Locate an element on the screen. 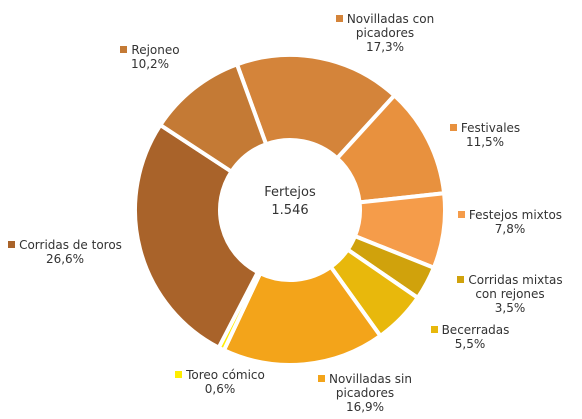 The width and height of the screenshot is (582, 419). slice-label: Festivales 11,5% is located at coordinates (485, 135).